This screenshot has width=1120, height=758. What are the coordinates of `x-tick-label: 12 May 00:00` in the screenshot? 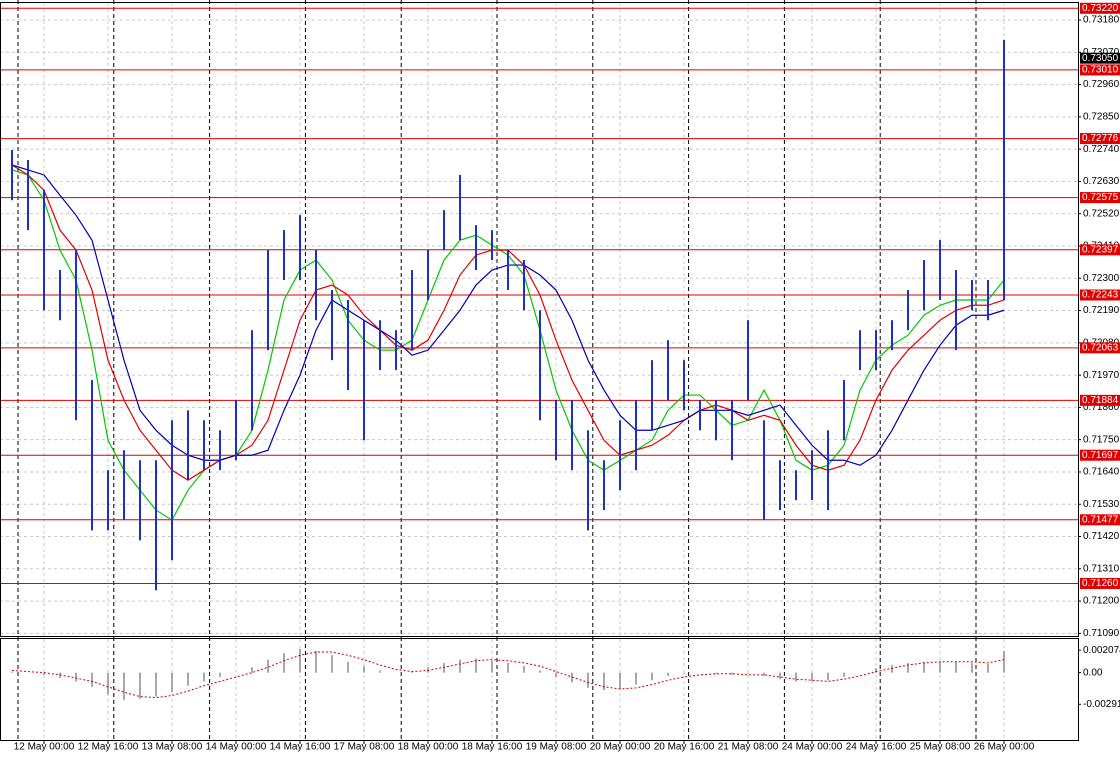 It's located at (44, 747).